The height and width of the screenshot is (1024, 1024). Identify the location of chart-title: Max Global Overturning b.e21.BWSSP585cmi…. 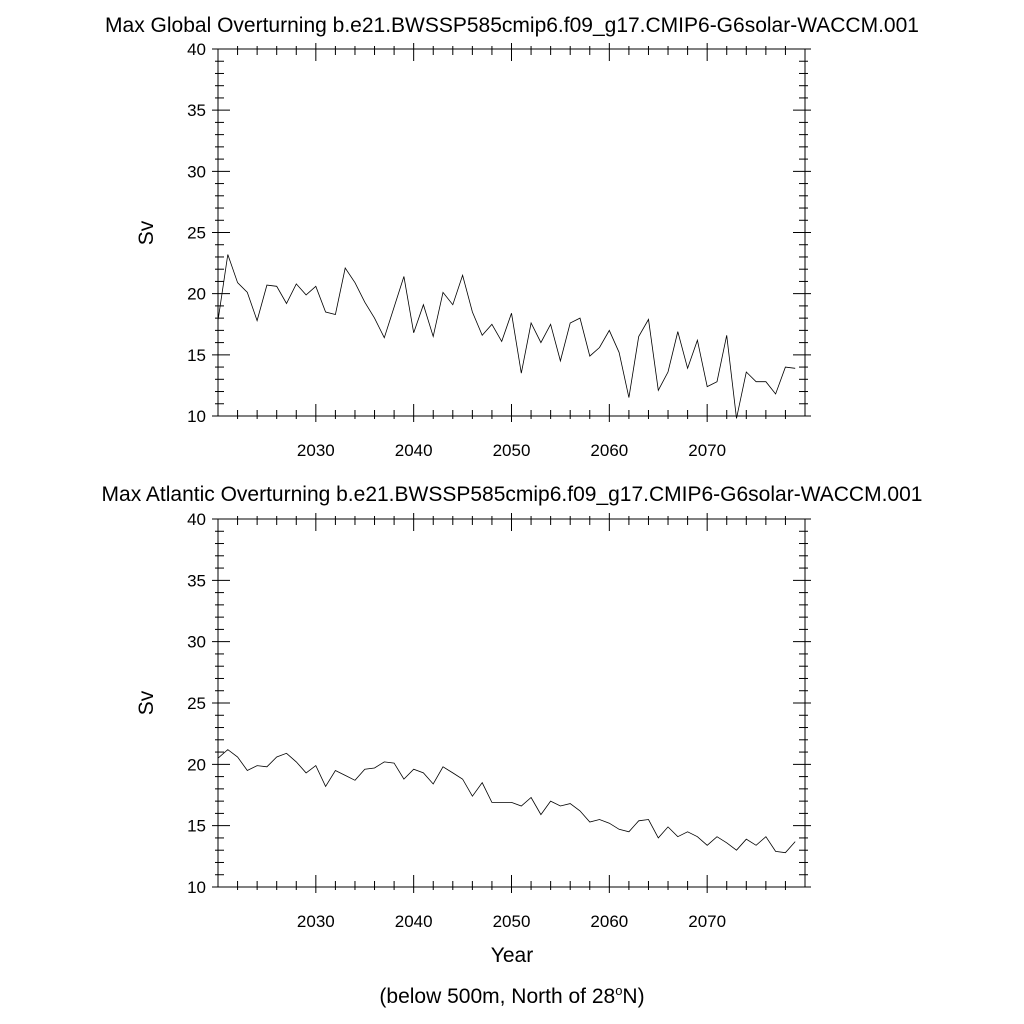
(512, 25).